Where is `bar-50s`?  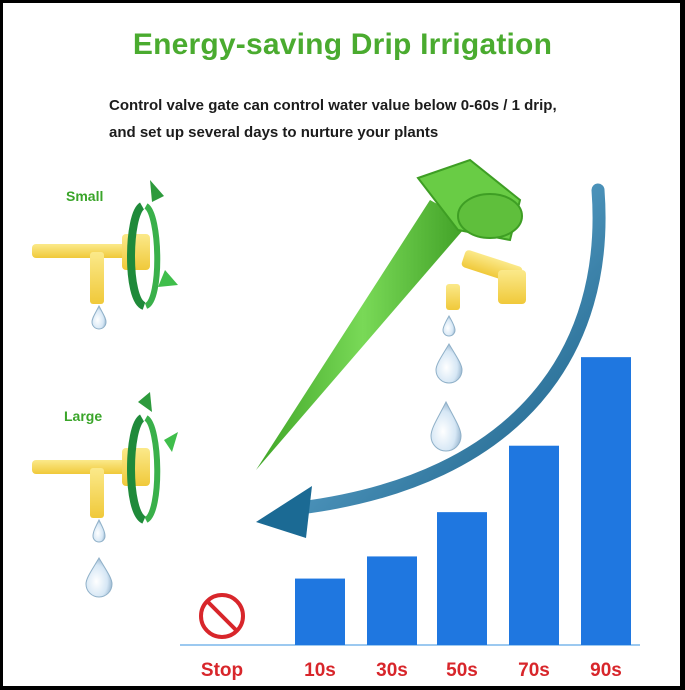
bar-50s is located at coordinates (462, 578).